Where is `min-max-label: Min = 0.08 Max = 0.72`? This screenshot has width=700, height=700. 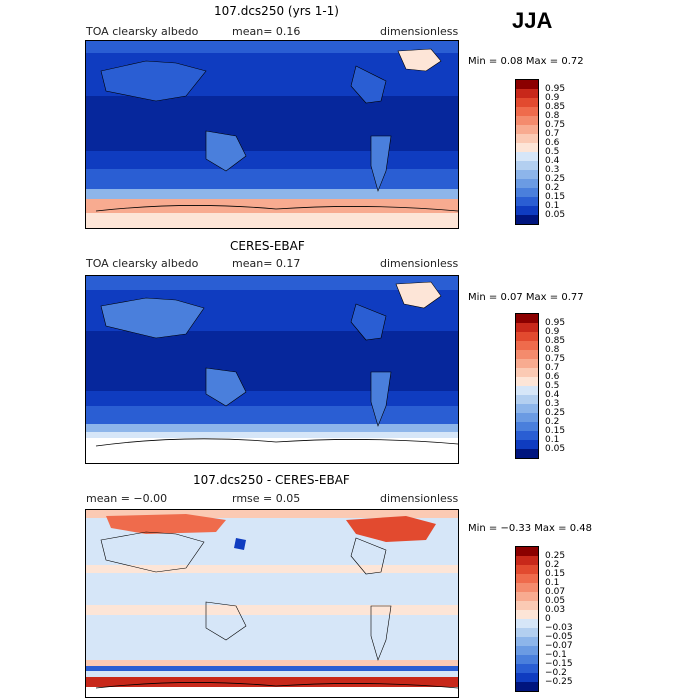 min-max-label: Min = 0.08 Max = 0.72 is located at coordinates (526, 61).